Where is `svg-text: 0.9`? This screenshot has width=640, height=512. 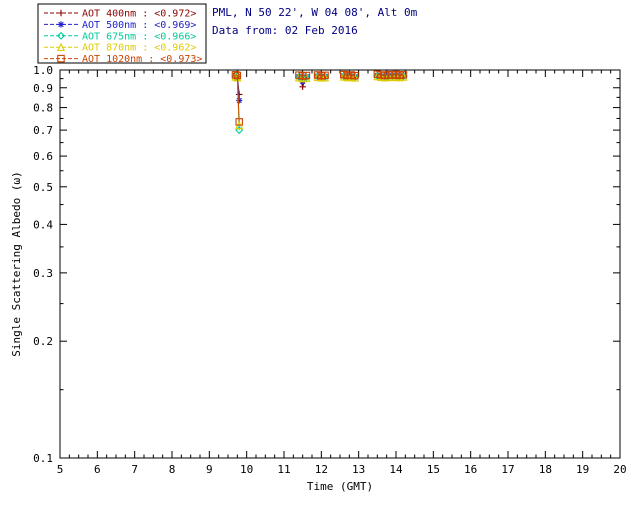 svg-text: 0.9 is located at coordinates (43, 88).